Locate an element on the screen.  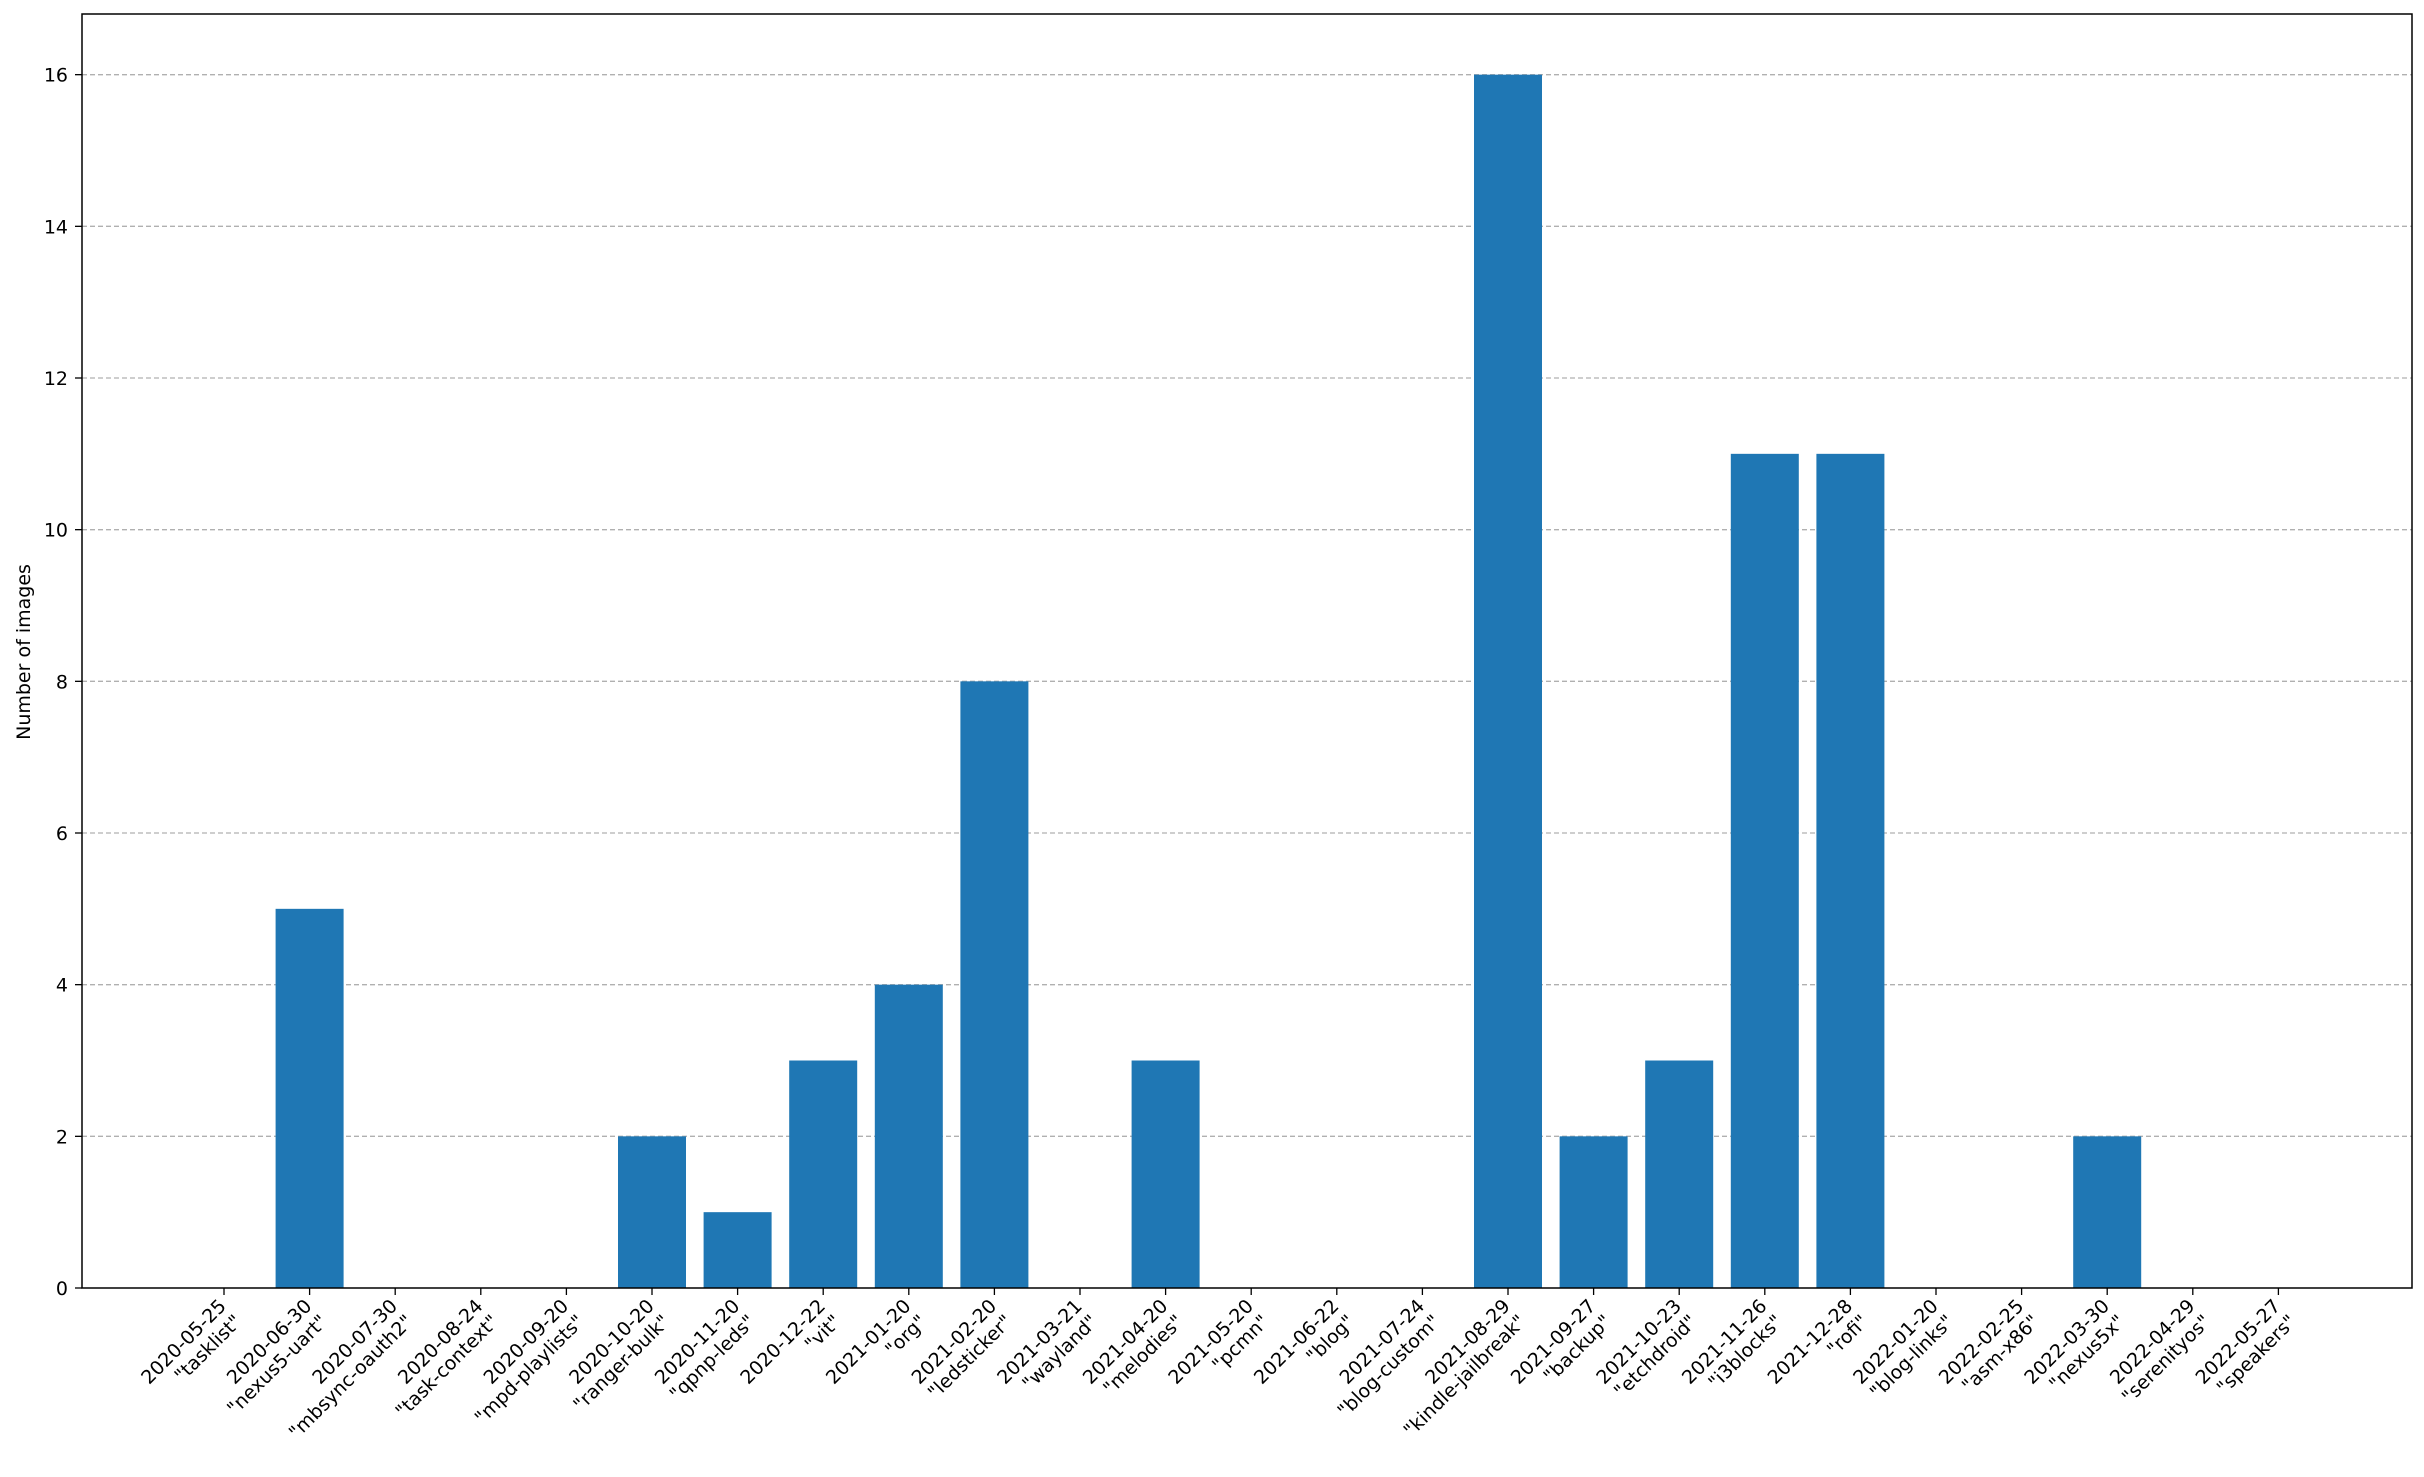
x-tick-label: 2021-09-27"backup" is located at coordinates (1561, 1342).